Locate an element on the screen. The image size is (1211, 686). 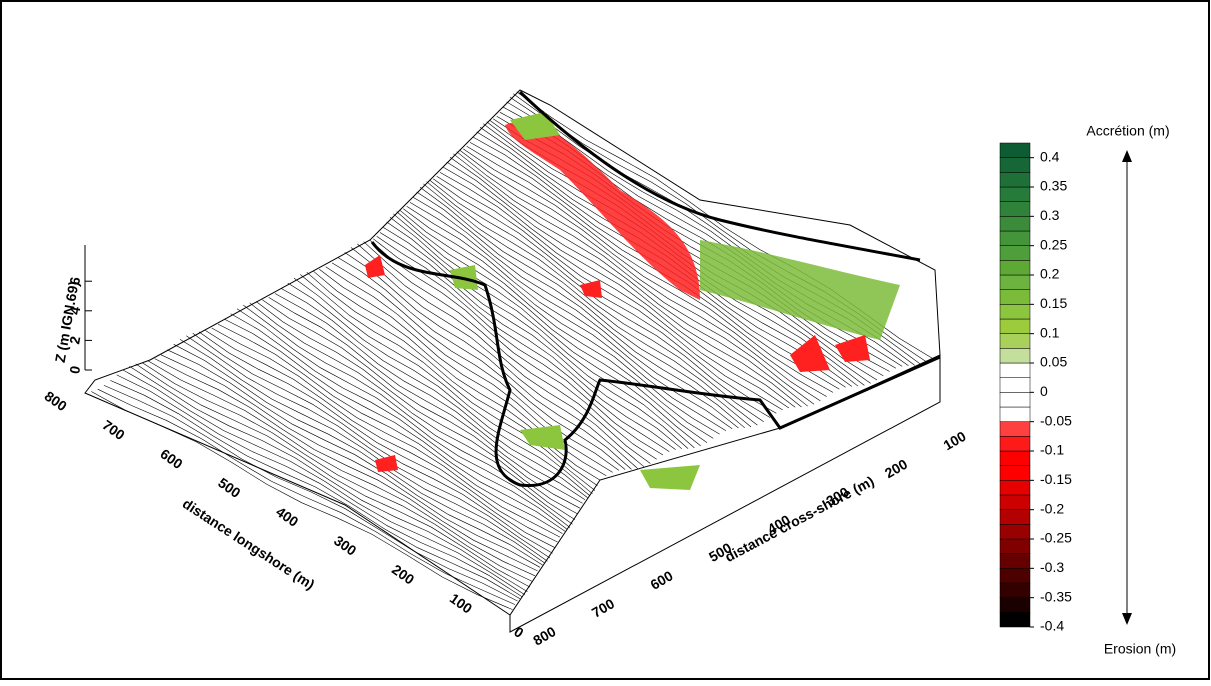
colorbar-tick-label: -0.4 is located at coordinates (1052, 626).